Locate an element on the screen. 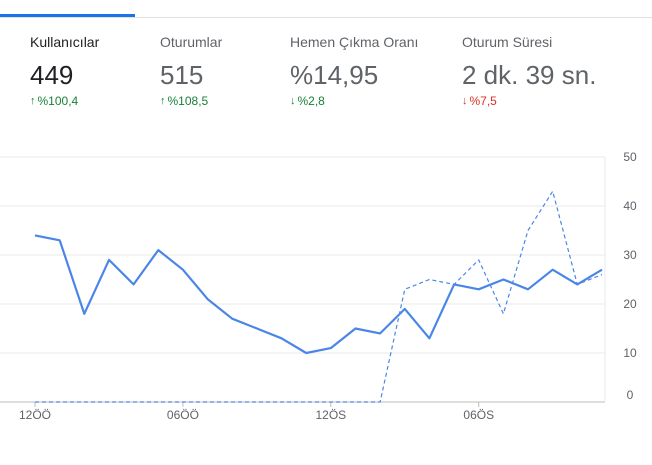  x-tick-label: 06ÖS is located at coordinates (478, 415).